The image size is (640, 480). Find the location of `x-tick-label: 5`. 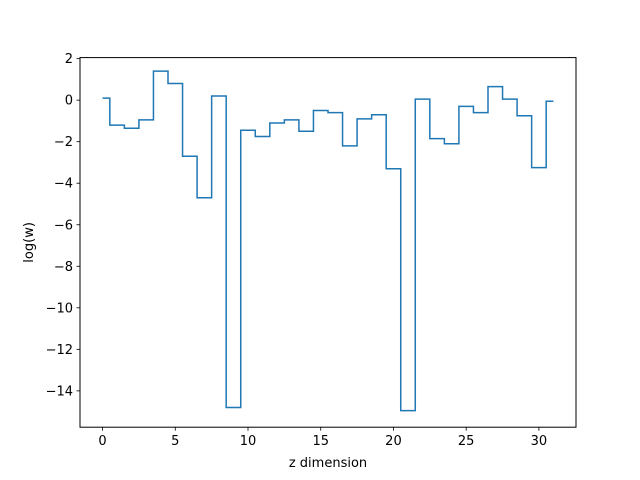

x-tick-label: 5 is located at coordinates (175, 441).